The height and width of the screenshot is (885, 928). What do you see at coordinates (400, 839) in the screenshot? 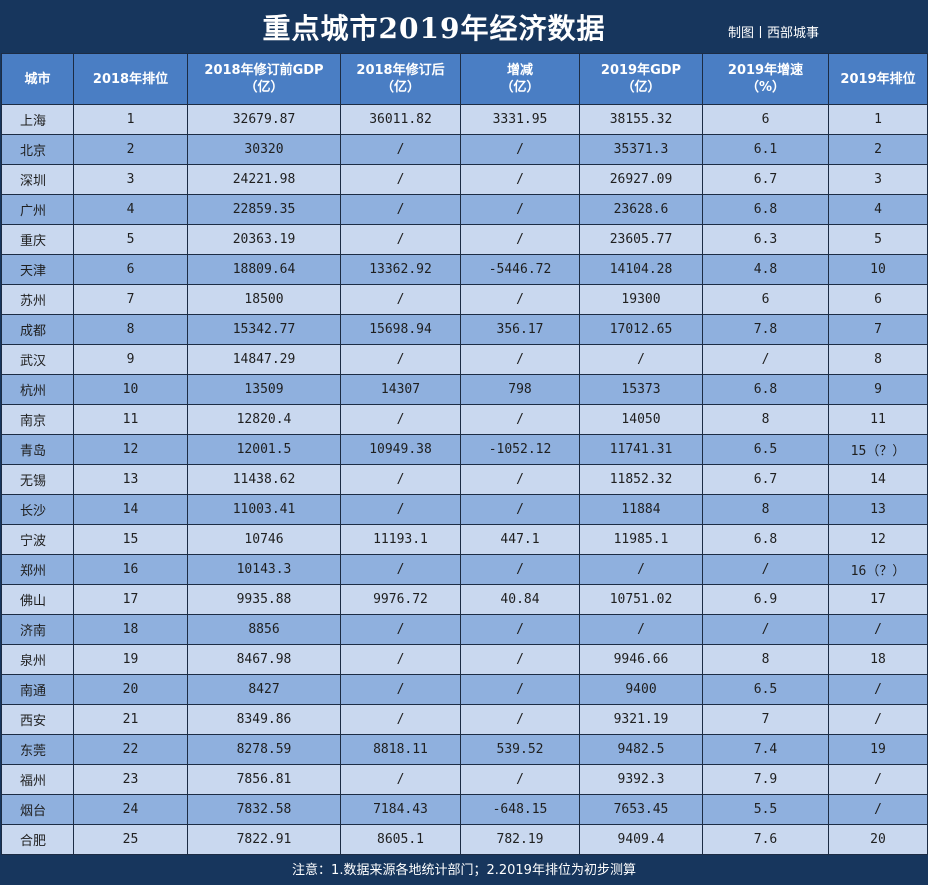
I see `table-cell: 8605.1` at bounding box center [400, 839].